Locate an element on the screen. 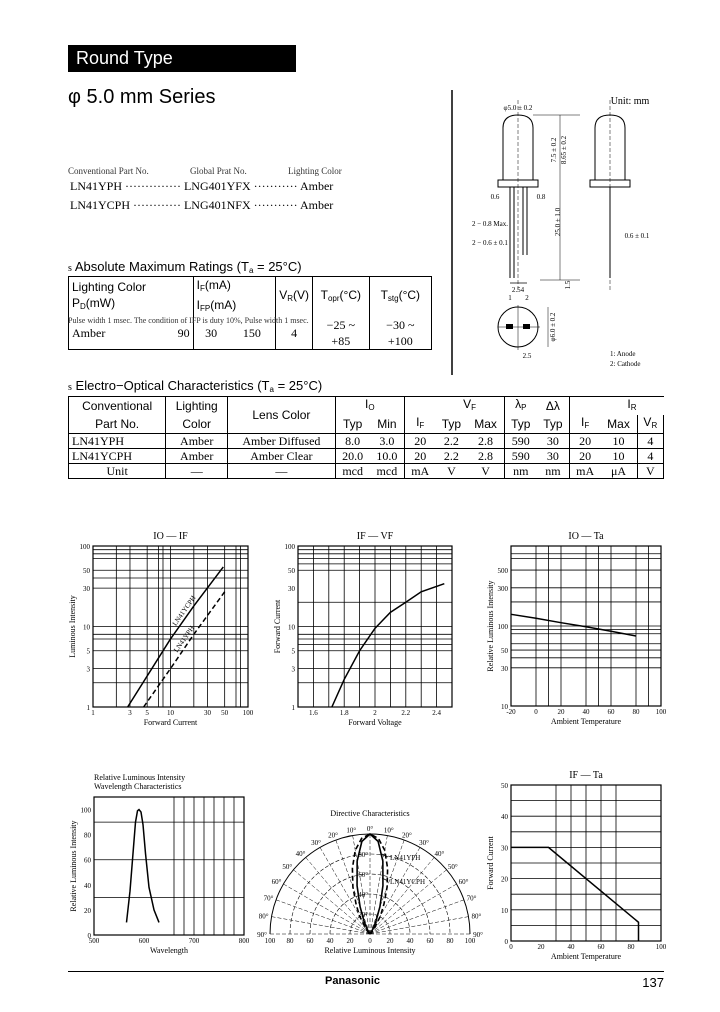 This screenshot has height=1012, width=720. x-tick-label: 1 is located at coordinates (93, 713).